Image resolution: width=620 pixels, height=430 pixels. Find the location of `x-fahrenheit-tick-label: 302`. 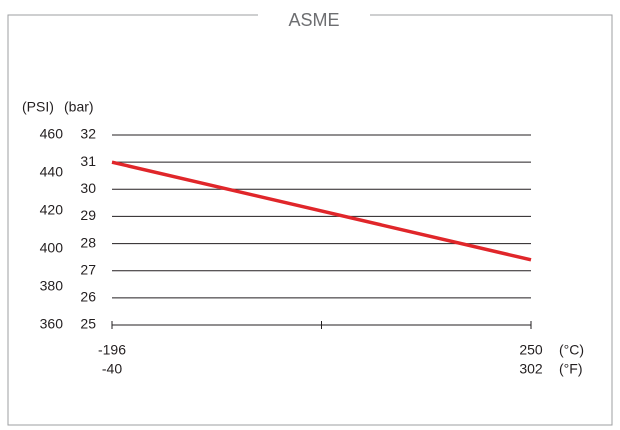

x-fahrenheit-tick-label: 302 is located at coordinates (531, 369).